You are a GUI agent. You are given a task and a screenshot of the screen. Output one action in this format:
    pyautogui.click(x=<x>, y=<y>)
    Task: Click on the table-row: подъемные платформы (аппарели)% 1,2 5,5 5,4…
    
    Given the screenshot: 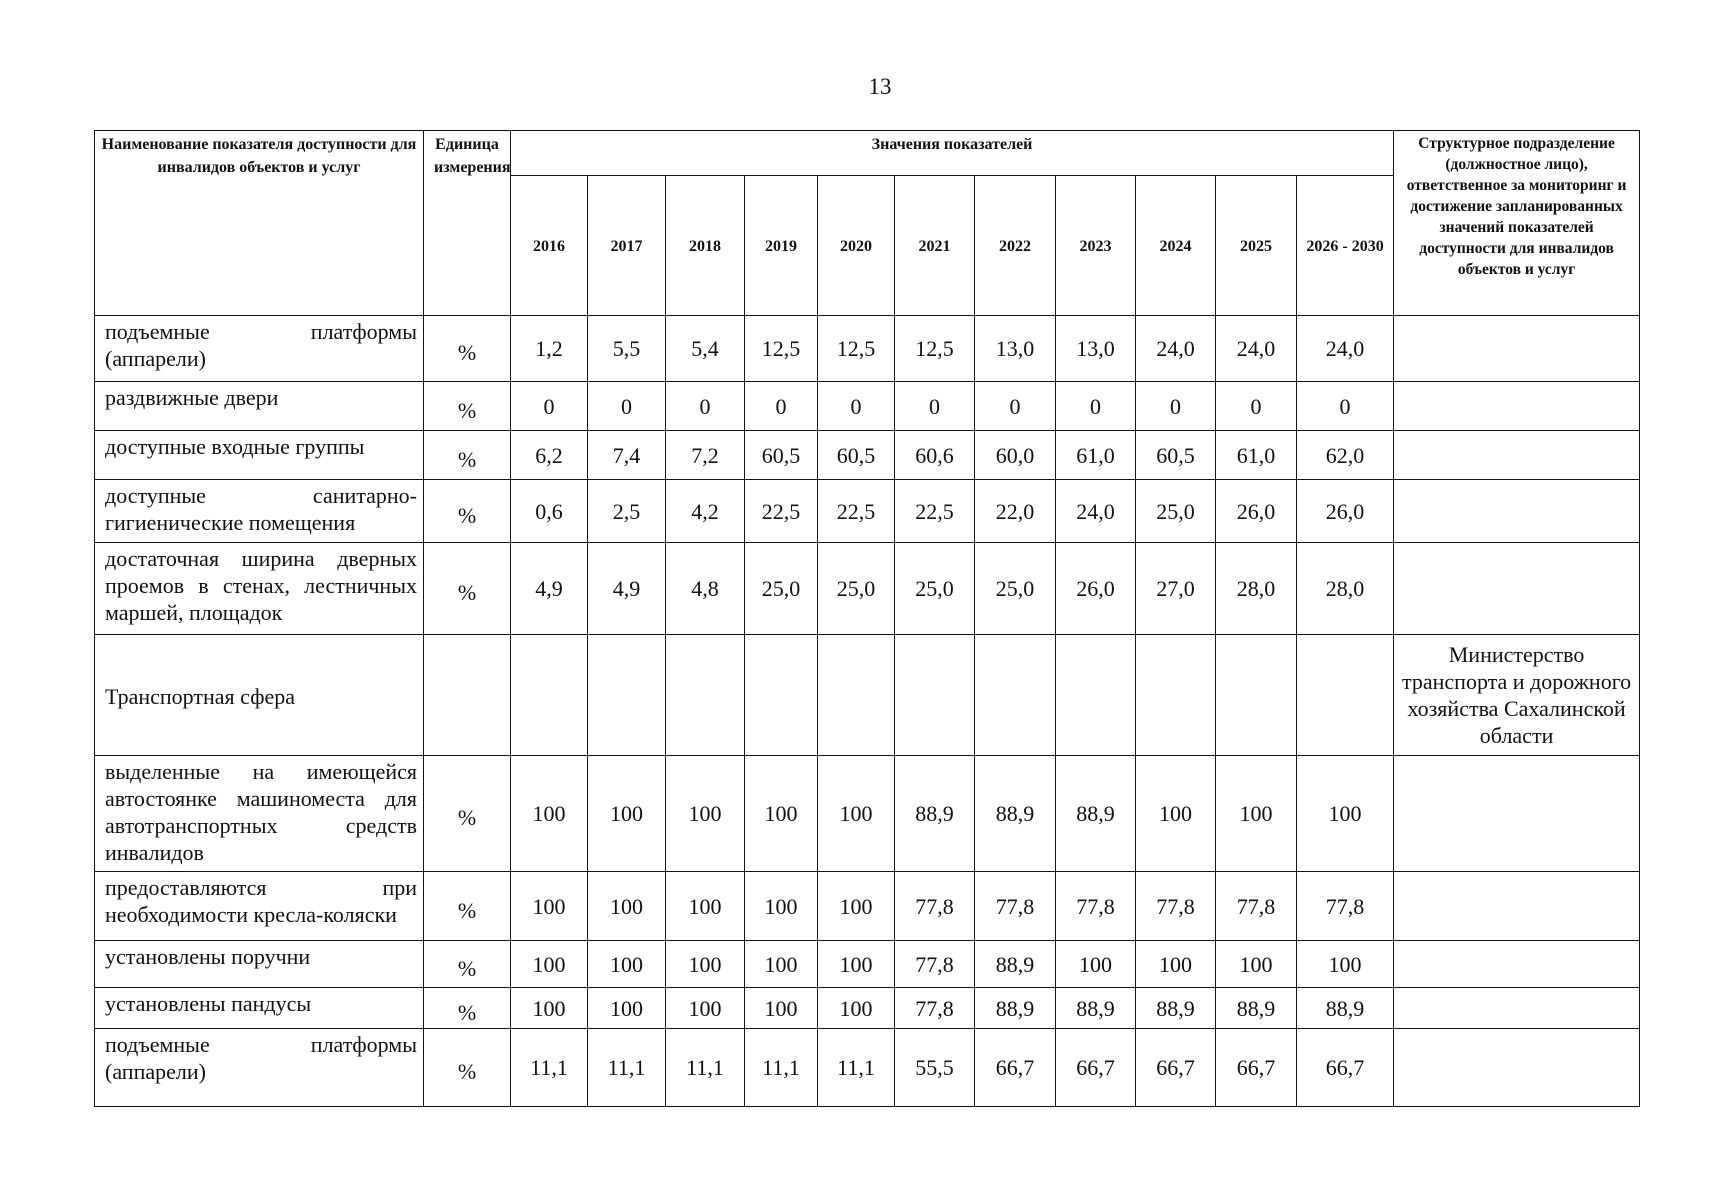 What is the action you would take?
    pyautogui.click(x=867, y=348)
    